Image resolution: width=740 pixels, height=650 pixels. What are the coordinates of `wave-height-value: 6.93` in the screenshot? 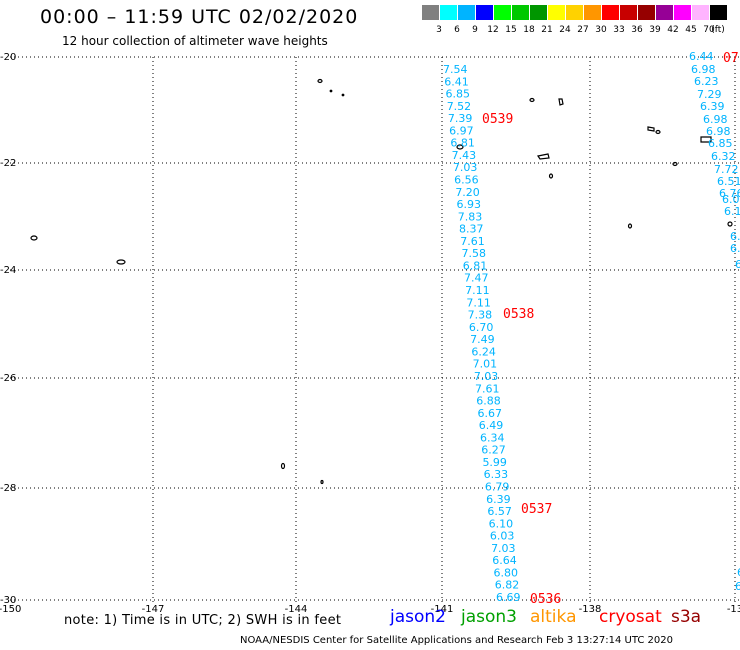 It's located at (469, 204).